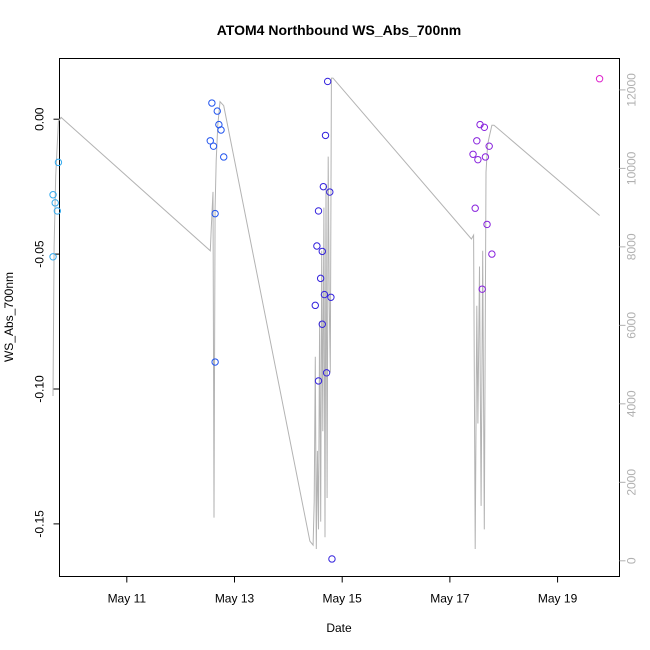 This screenshot has width=650, height=650. What do you see at coordinates (9, 317) in the screenshot?
I see `y-axis-label: WS_Abs_700nm` at bounding box center [9, 317].